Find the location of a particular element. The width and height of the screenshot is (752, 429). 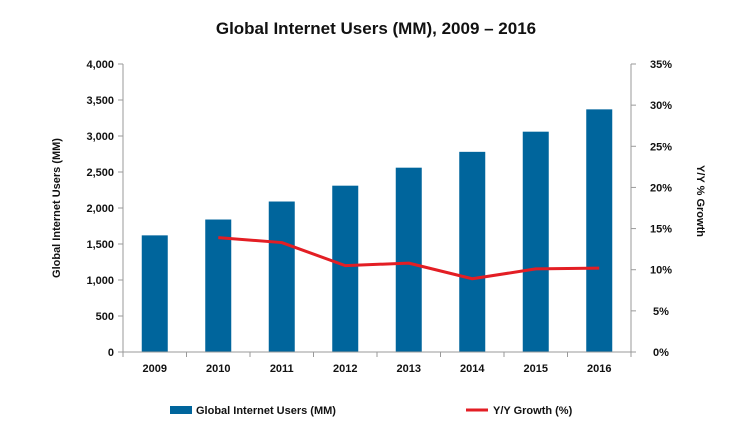

left-tick-label: 3,500 is located at coordinates (100, 101).